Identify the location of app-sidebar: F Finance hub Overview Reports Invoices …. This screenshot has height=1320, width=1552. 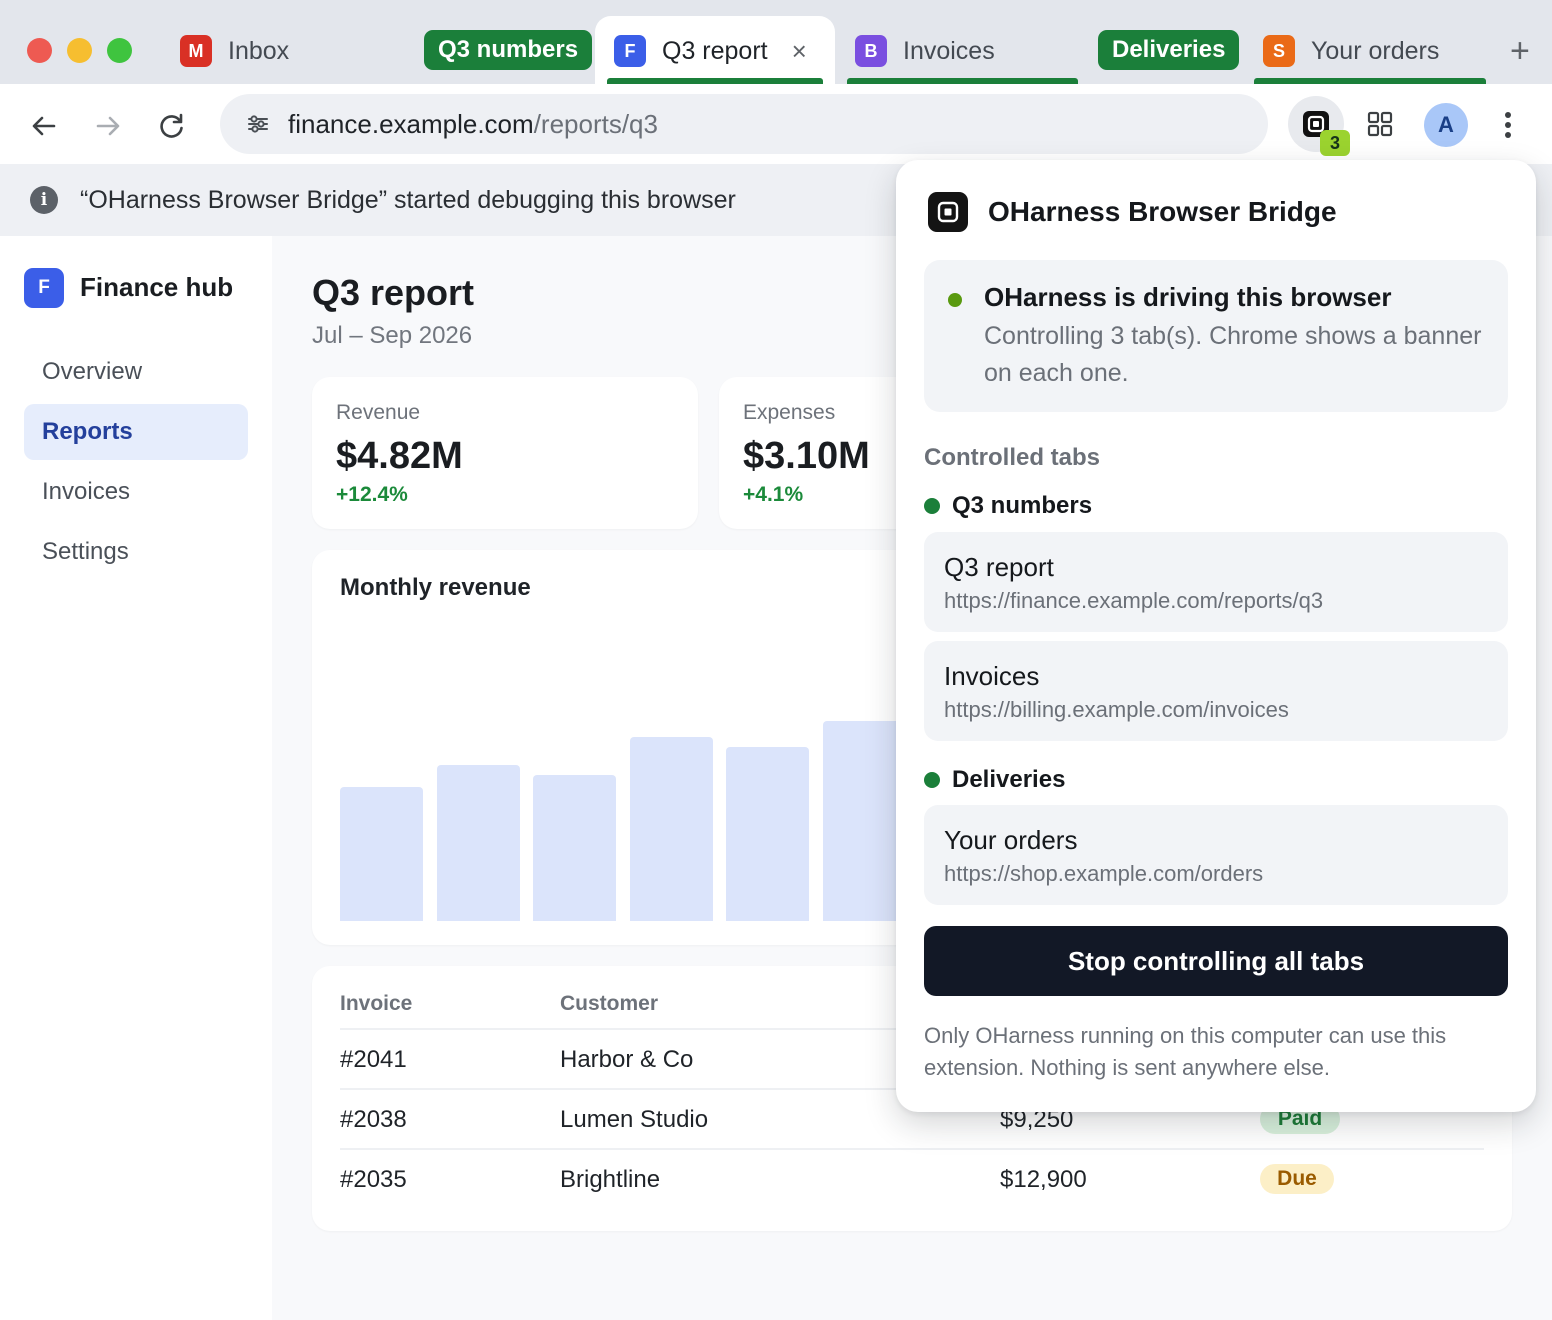
(136, 778).